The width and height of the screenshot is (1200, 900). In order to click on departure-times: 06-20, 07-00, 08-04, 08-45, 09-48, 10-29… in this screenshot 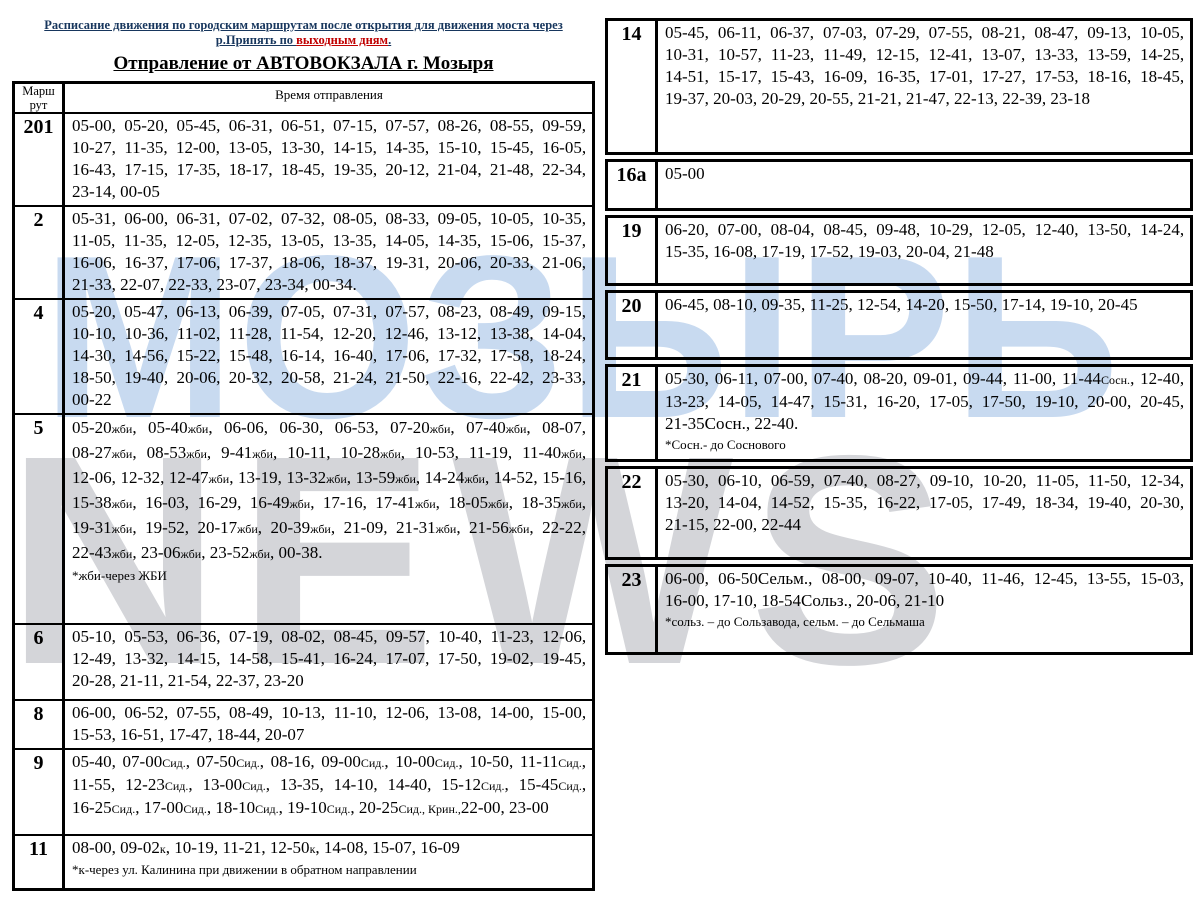, I will do `click(925, 240)`.